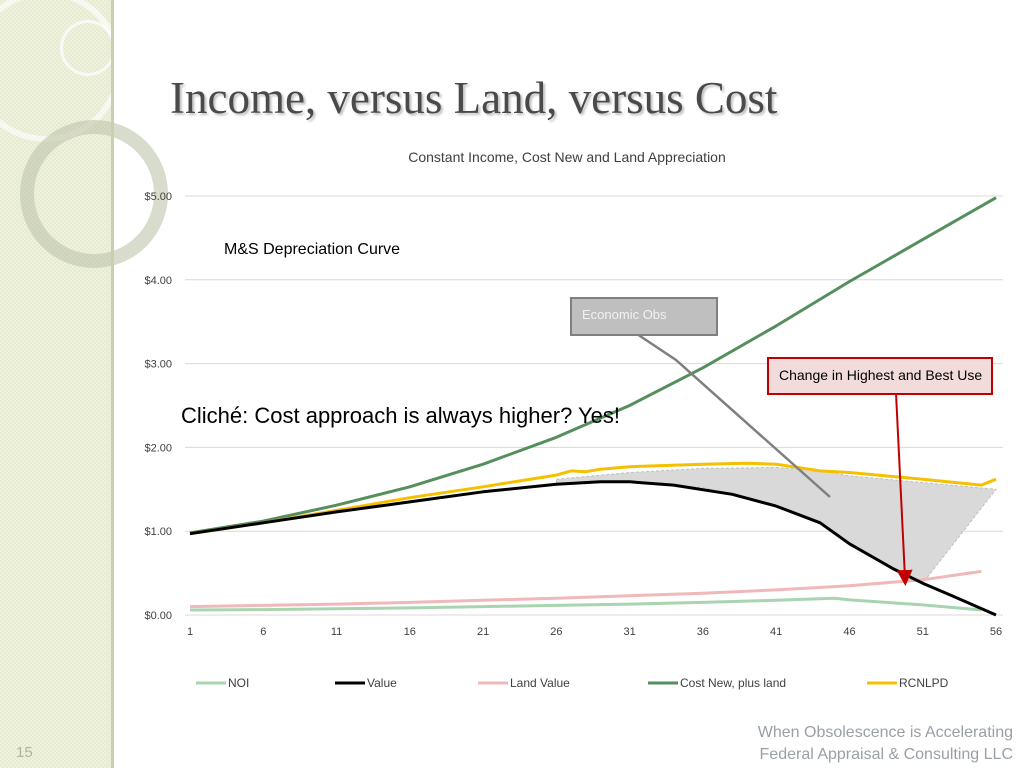  Describe the element at coordinates (24, 752) in the screenshot. I see `page-number: 15` at that location.